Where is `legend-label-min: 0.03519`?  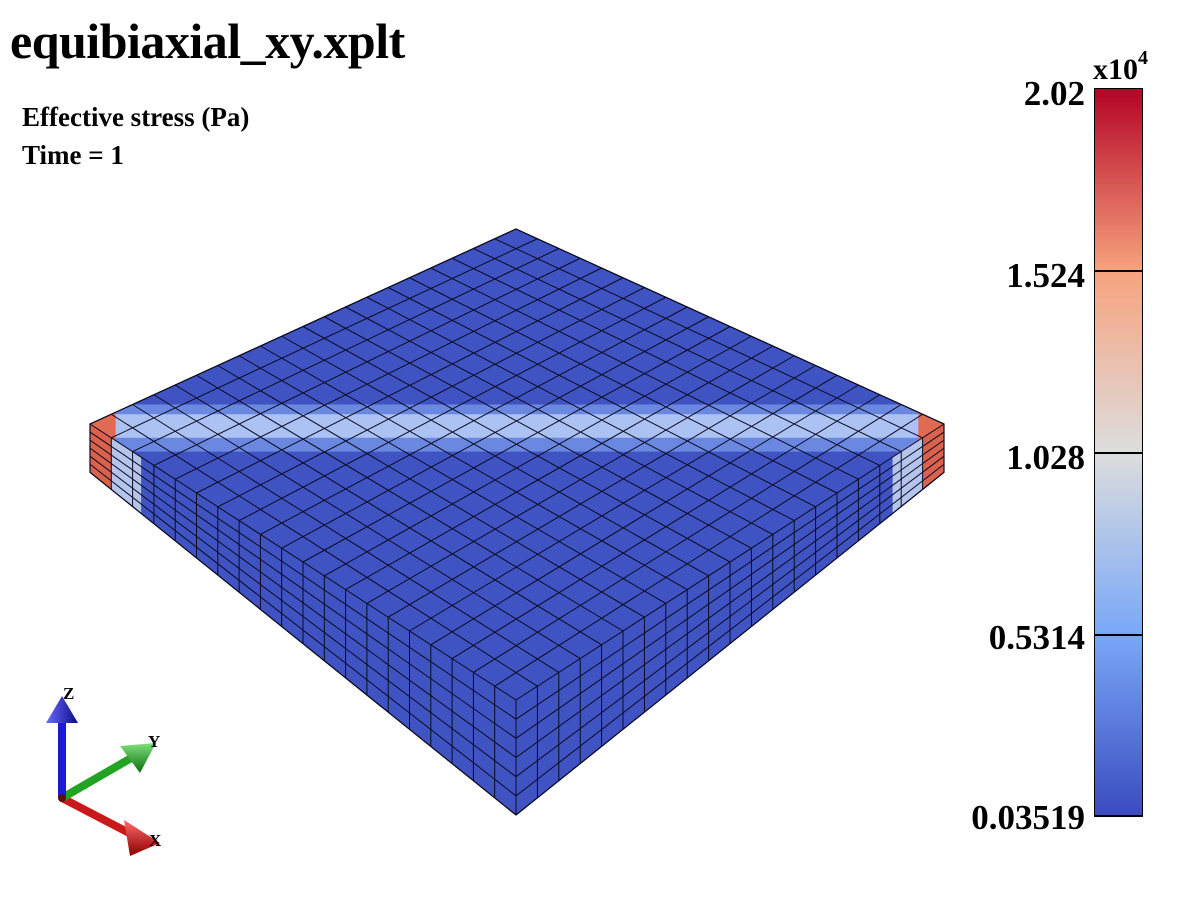
legend-label-min: 0.03519 is located at coordinates (1028, 817).